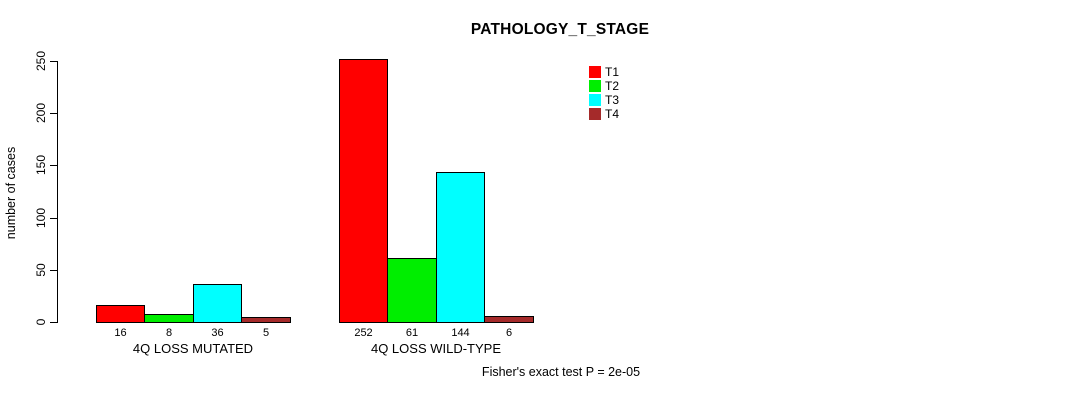  What do you see at coordinates (412, 333) in the screenshot?
I see `bar-count-label: 61` at bounding box center [412, 333].